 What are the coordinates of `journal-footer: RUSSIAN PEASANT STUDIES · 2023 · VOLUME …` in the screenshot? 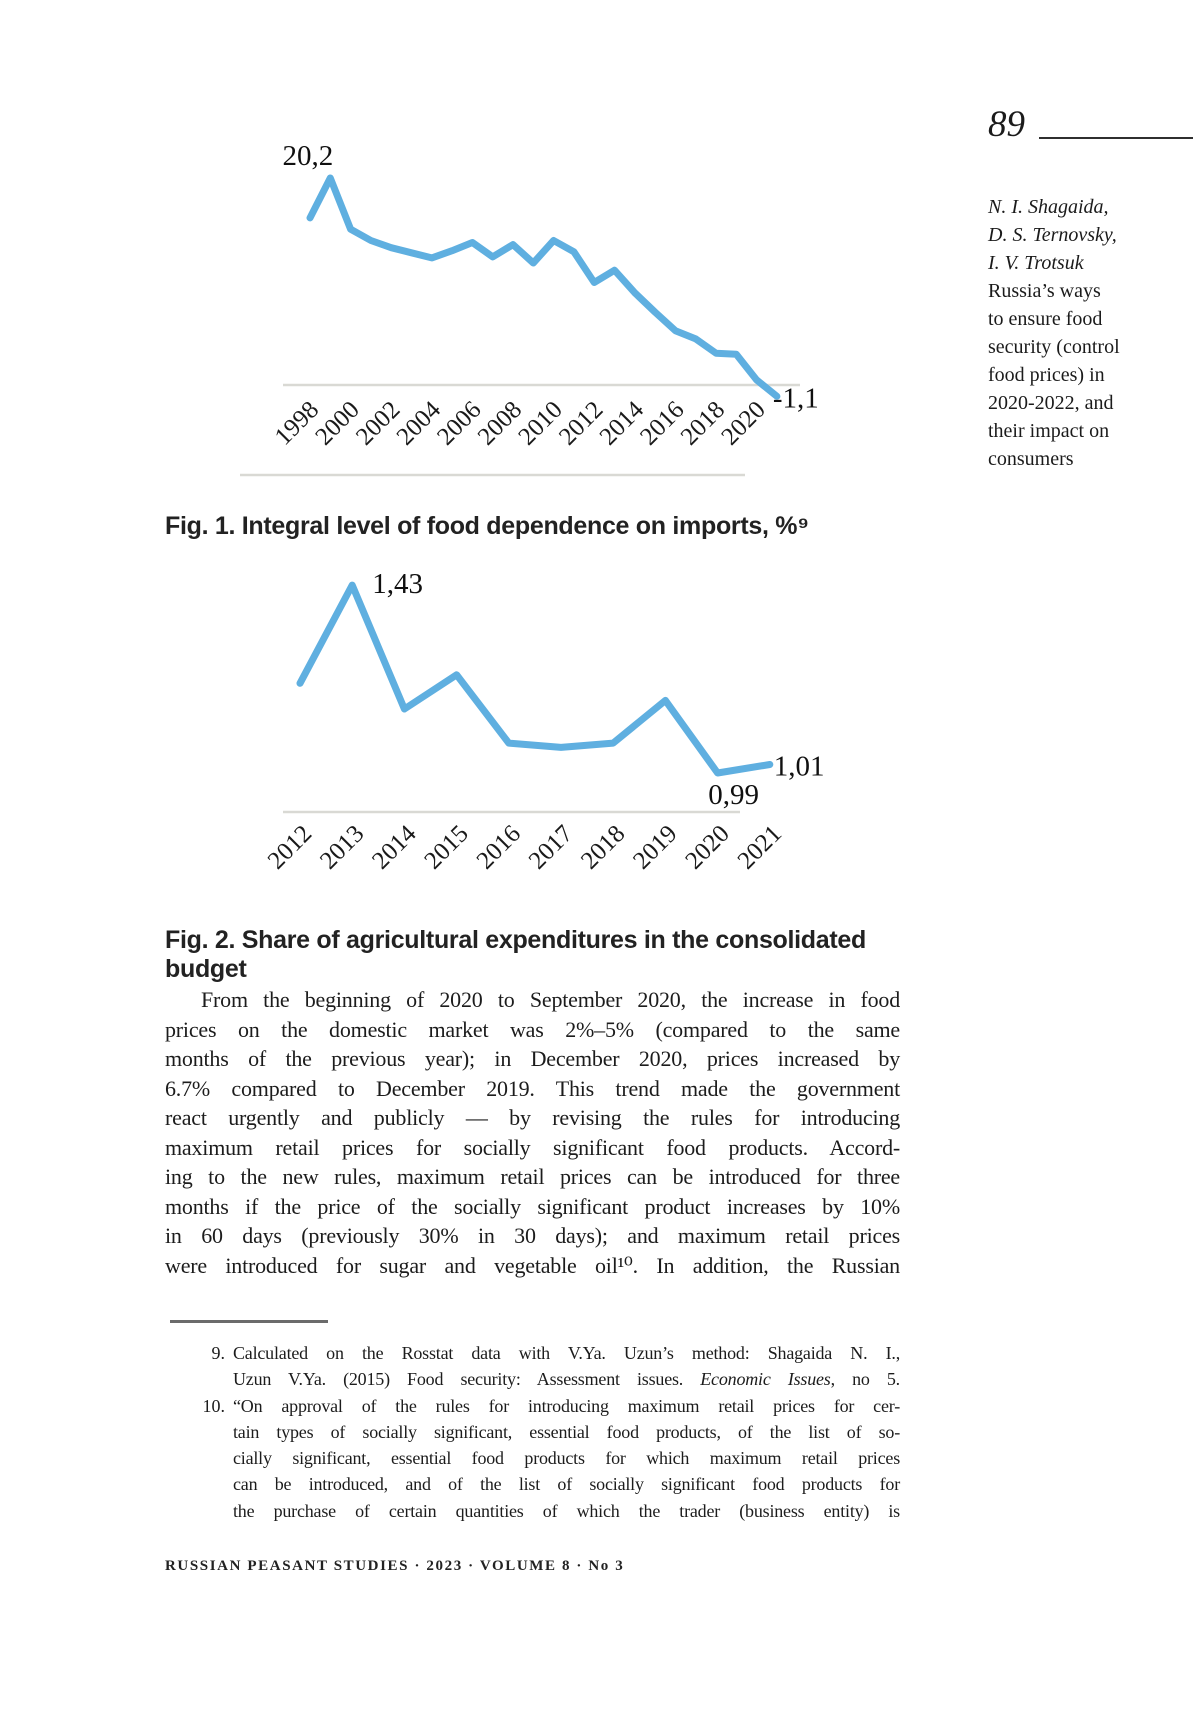 It's located at (395, 1566).